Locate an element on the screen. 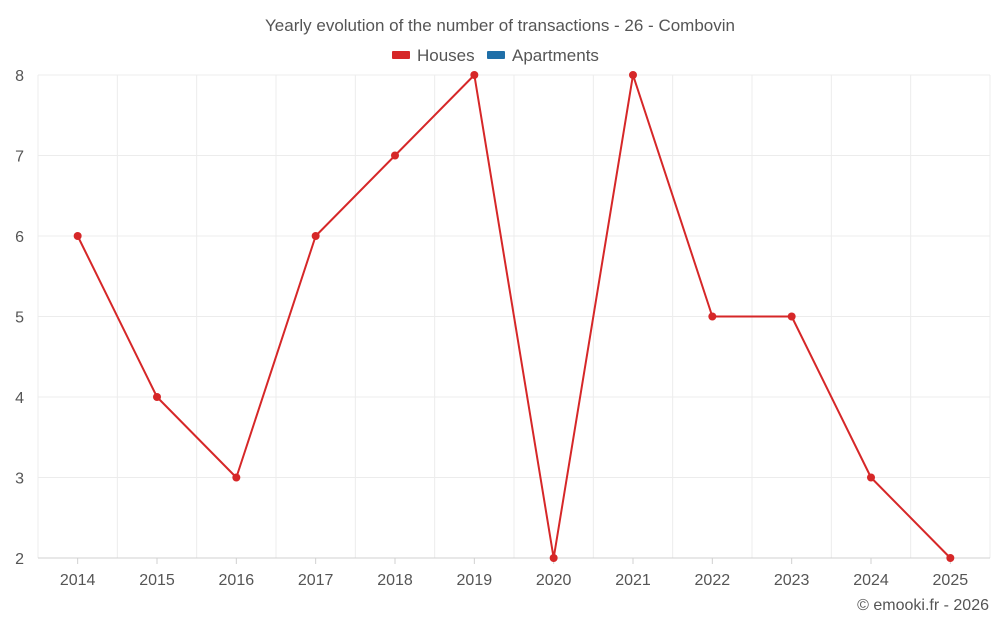 Image resolution: width=1000 pixels, height=625 pixels. x-tick-label: 2016 is located at coordinates (237, 580).